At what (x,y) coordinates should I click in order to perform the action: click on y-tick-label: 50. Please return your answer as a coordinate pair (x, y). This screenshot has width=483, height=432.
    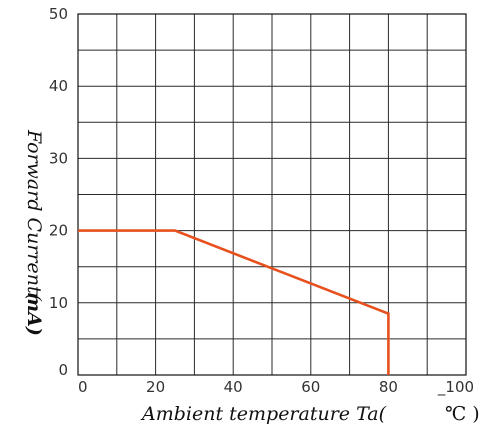
    Looking at the image, I should click on (58, 14).